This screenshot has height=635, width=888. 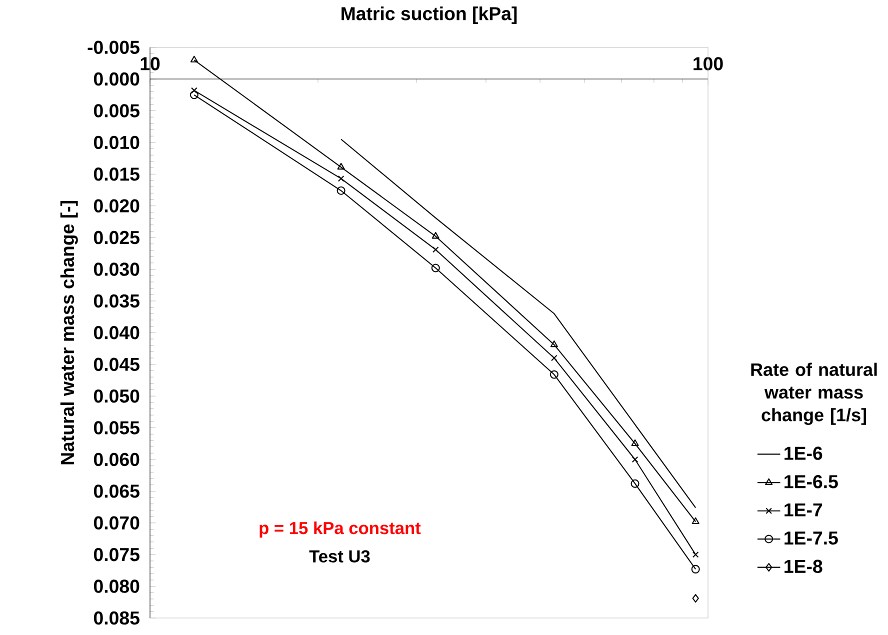 What do you see at coordinates (117, 174) in the screenshot?
I see `y-tick-label: 0.015` at bounding box center [117, 174].